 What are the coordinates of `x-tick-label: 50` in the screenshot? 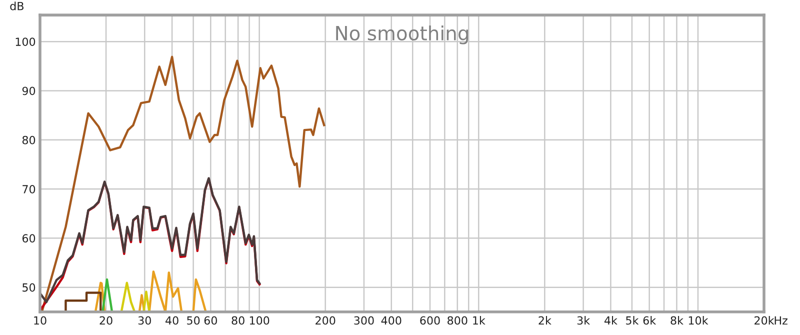 It's located at (193, 320).